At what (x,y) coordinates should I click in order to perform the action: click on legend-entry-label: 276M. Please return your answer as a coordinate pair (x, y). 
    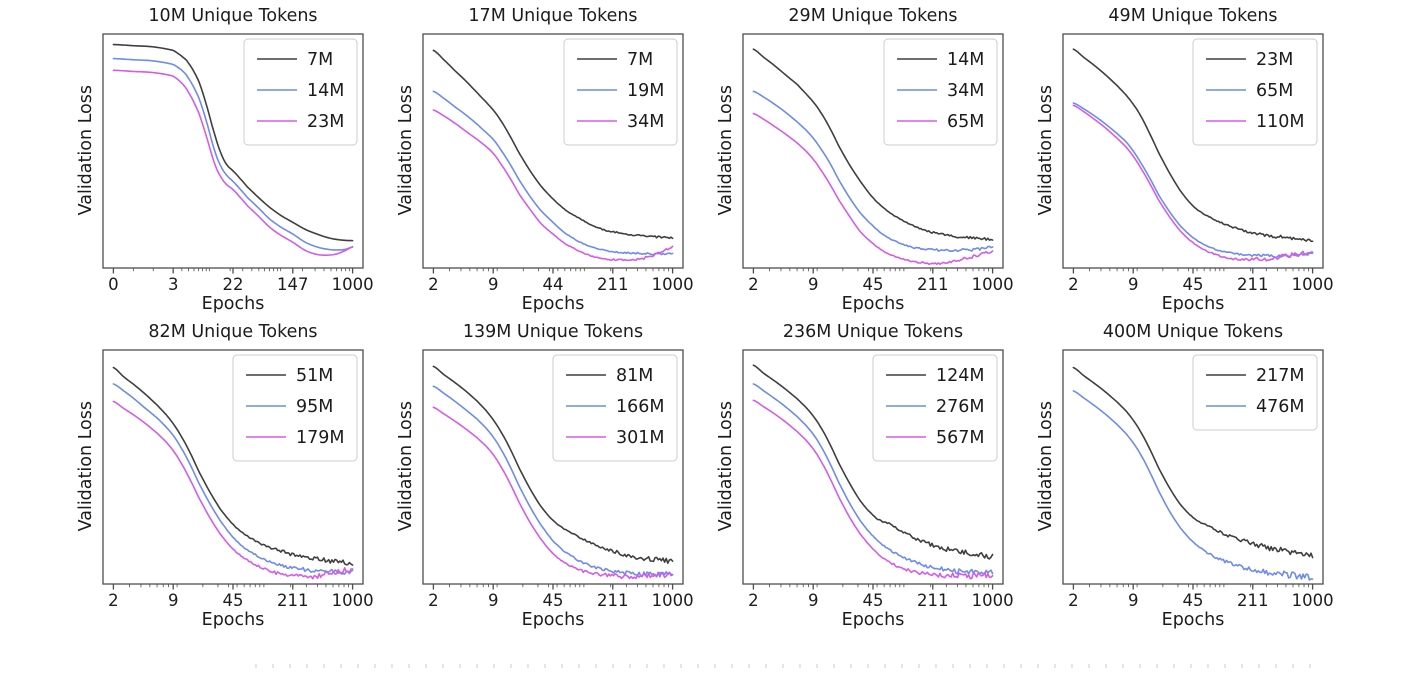
    Looking at the image, I should click on (960, 407).